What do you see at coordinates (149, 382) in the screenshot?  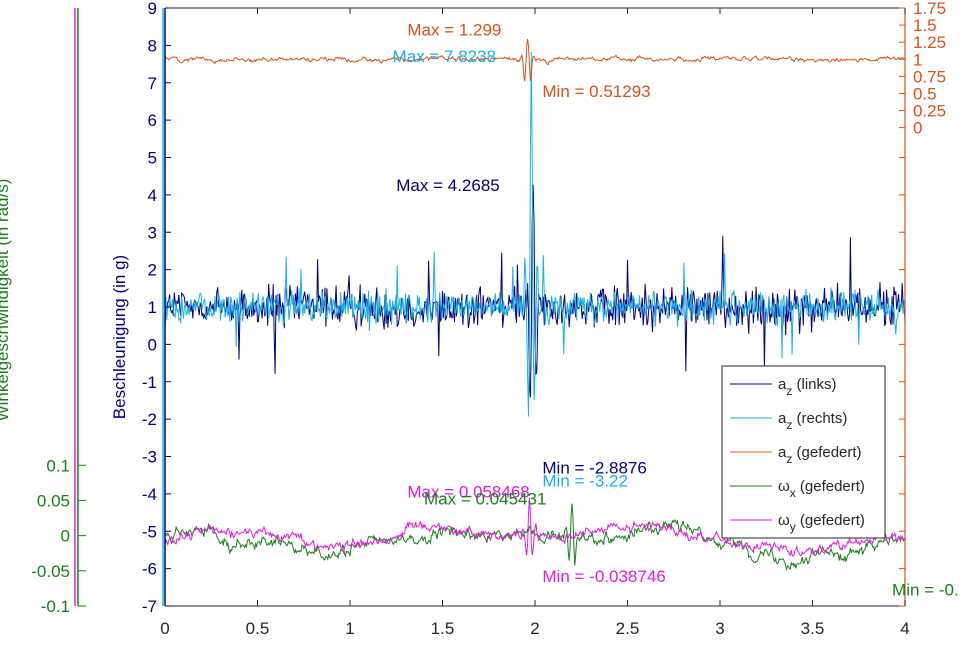 I see `y-left-tick-label: -1` at bounding box center [149, 382].